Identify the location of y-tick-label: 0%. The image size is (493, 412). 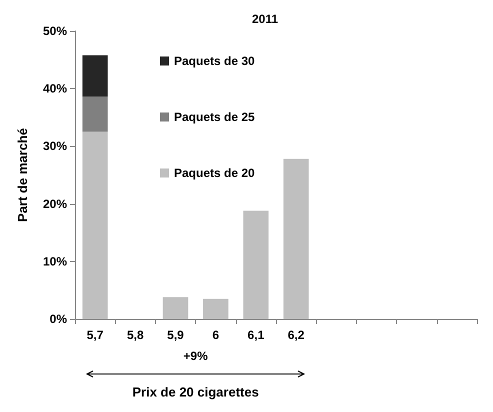
(59, 319).